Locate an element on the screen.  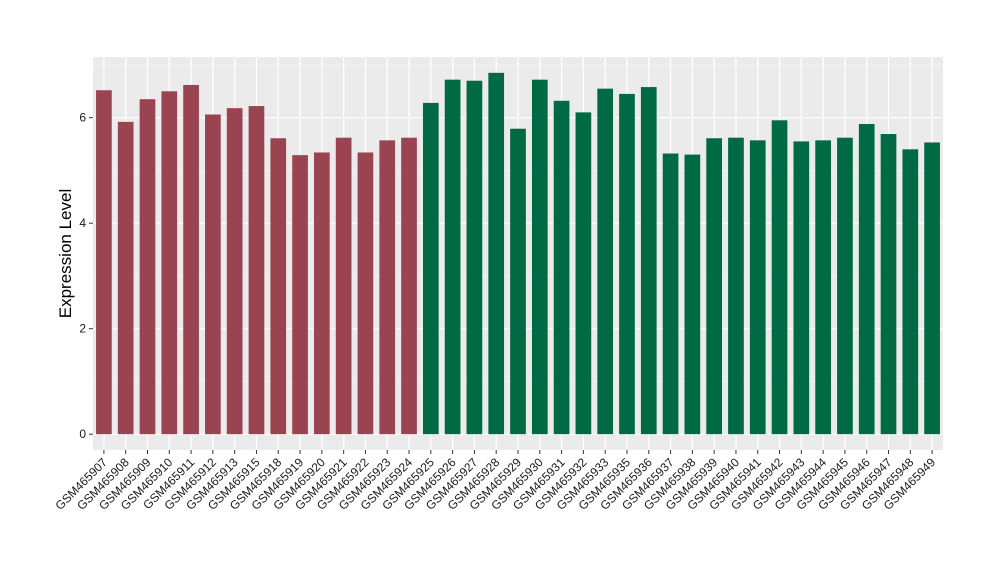
bar-GSM465942 is located at coordinates (779, 277).